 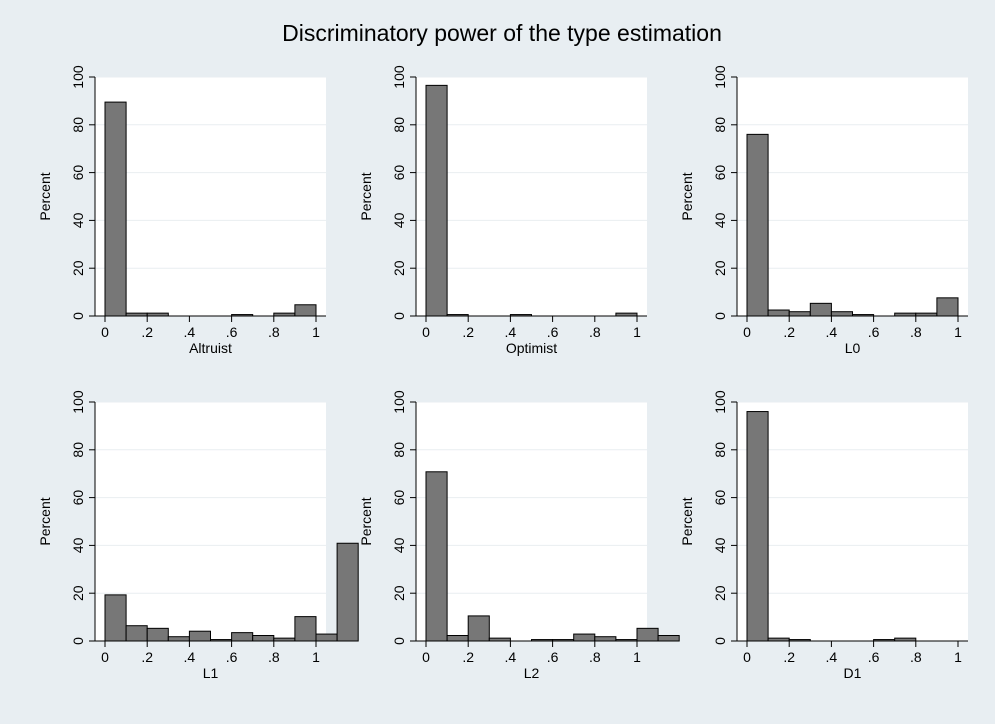 What do you see at coordinates (181, 210) in the screenshot?
I see `panel-altruist: 0 20 40 60 80 100 0 .2 .4 .6 .8 1 Altruist Percent` at bounding box center [181, 210].